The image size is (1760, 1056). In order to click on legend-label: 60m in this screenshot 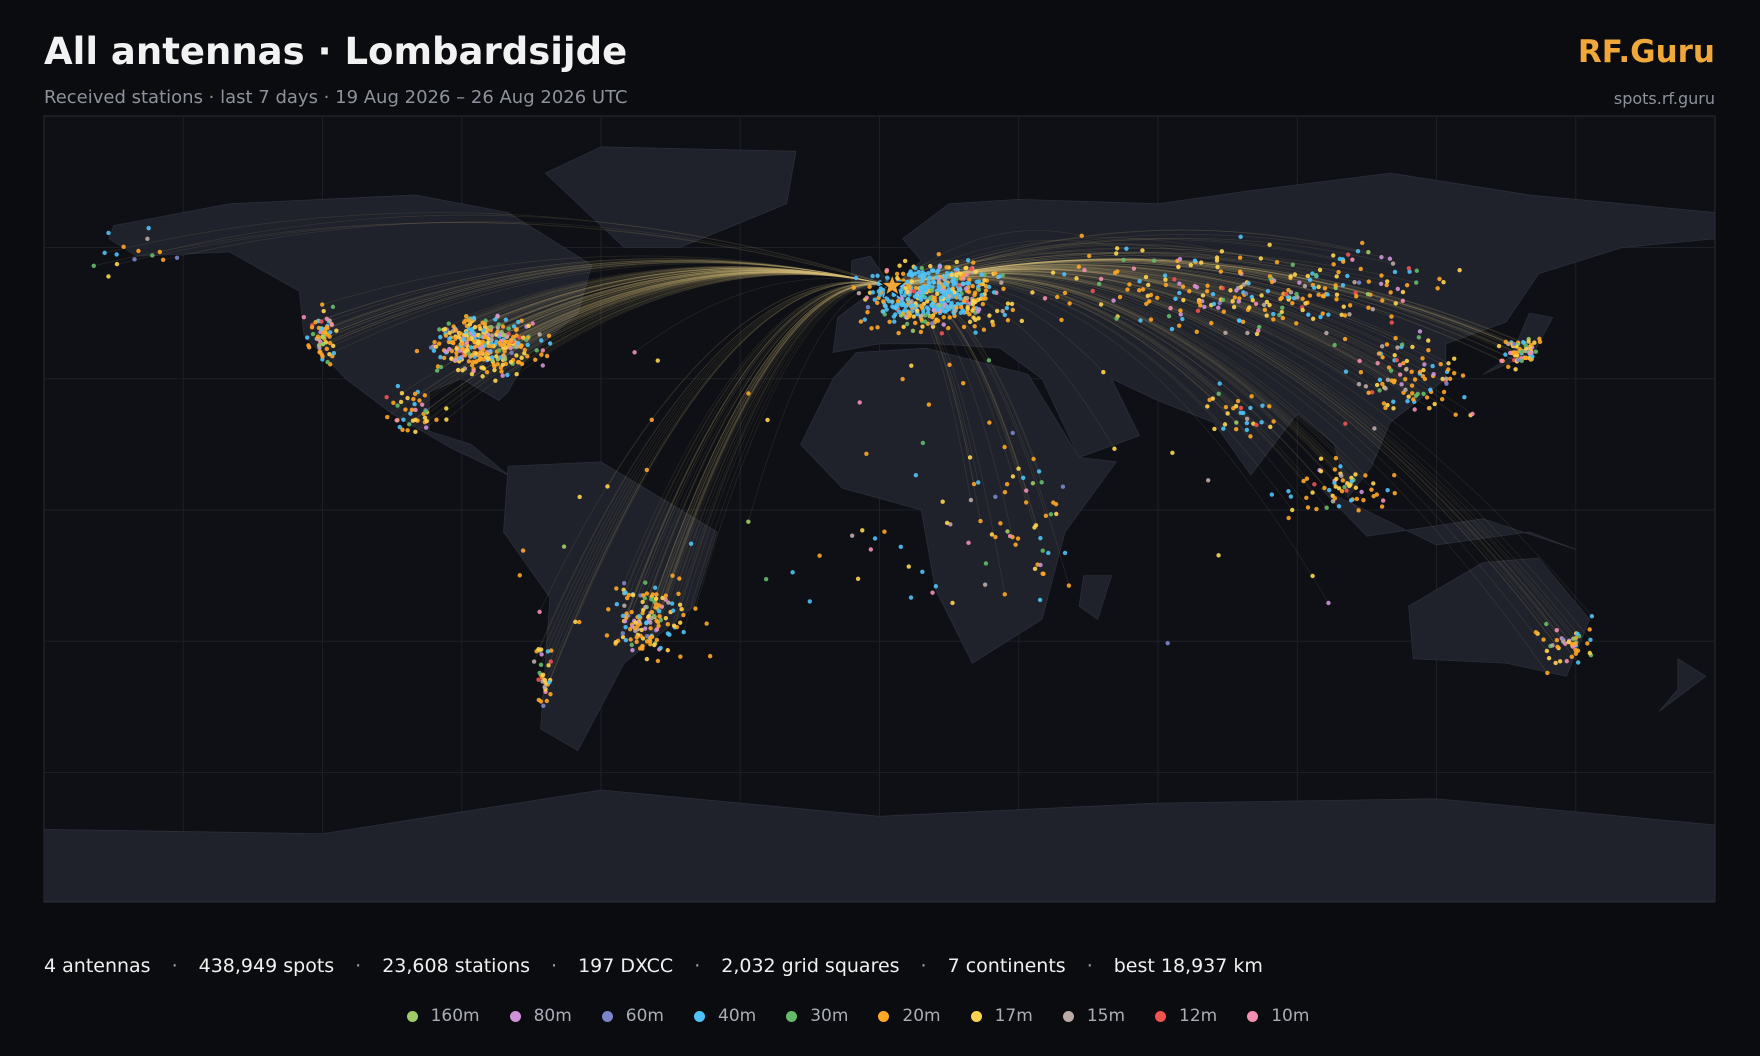, I will do `click(644, 1016)`.